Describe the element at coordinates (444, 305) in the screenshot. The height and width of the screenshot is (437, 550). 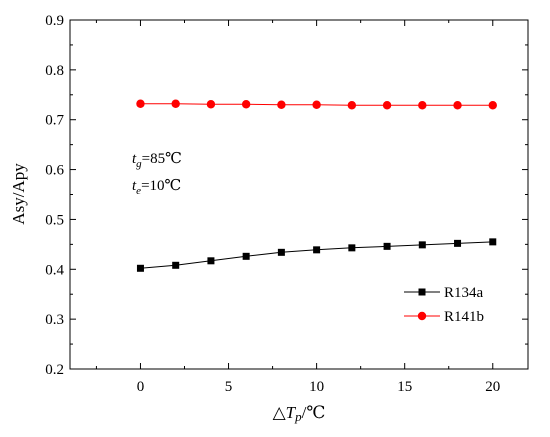
I see `legend: R134a R141b` at that location.